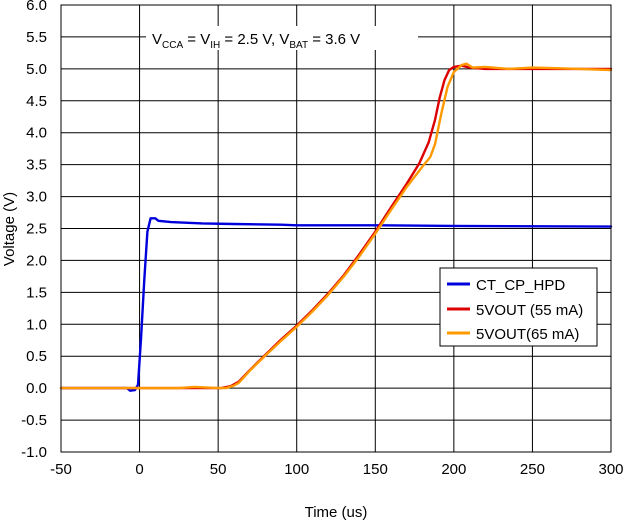  I want to click on legend-label-5vout-65ma: 5VOUT(65 mA), so click(527, 334).